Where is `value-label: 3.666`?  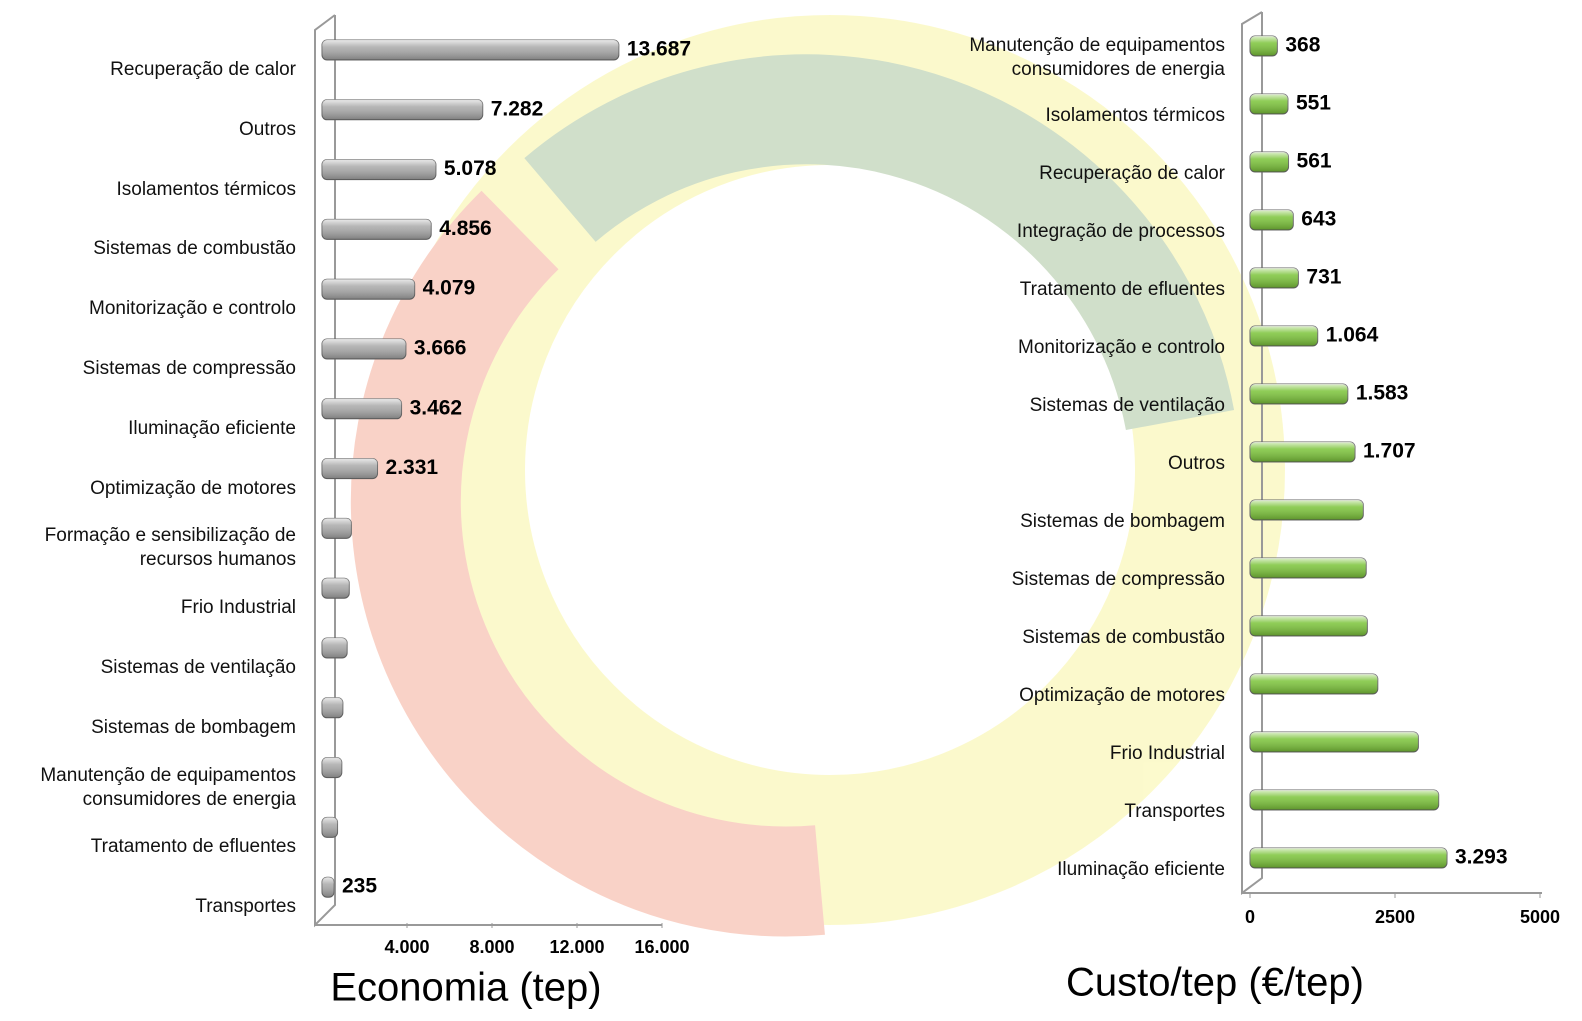 value-label: 3.666 is located at coordinates (440, 348).